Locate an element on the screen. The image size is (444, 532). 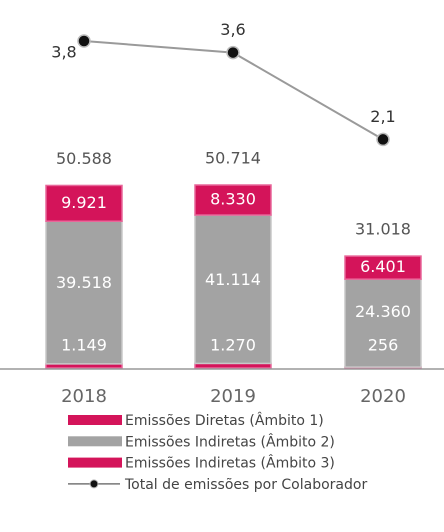
x-tick-label: 2020 is located at coordinates (383, 396).